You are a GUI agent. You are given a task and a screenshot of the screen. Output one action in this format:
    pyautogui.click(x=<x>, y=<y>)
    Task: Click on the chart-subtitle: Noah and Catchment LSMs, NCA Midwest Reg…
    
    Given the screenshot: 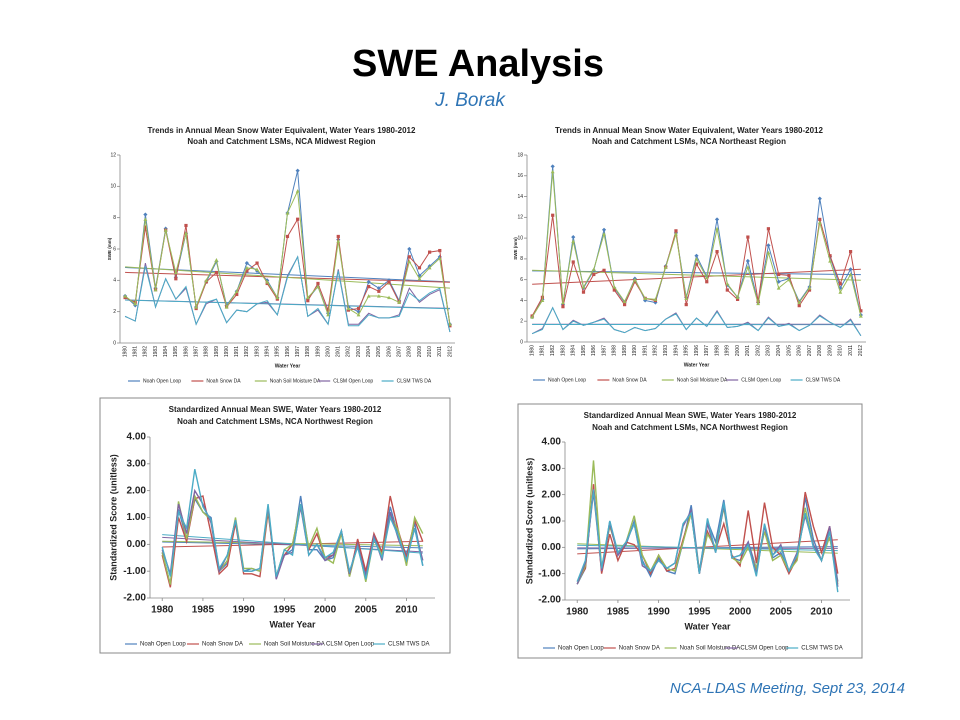 What is the action you would take?
    pyautogui.click(x=281, y=141)
    